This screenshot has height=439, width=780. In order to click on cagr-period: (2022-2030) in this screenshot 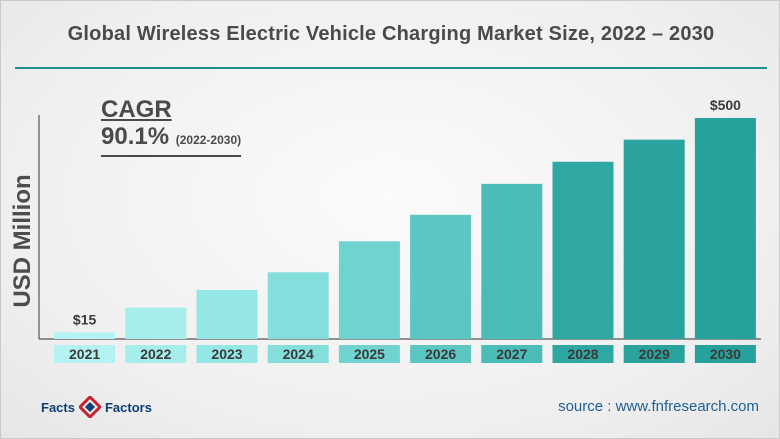, I will do `click(208, 140)`.